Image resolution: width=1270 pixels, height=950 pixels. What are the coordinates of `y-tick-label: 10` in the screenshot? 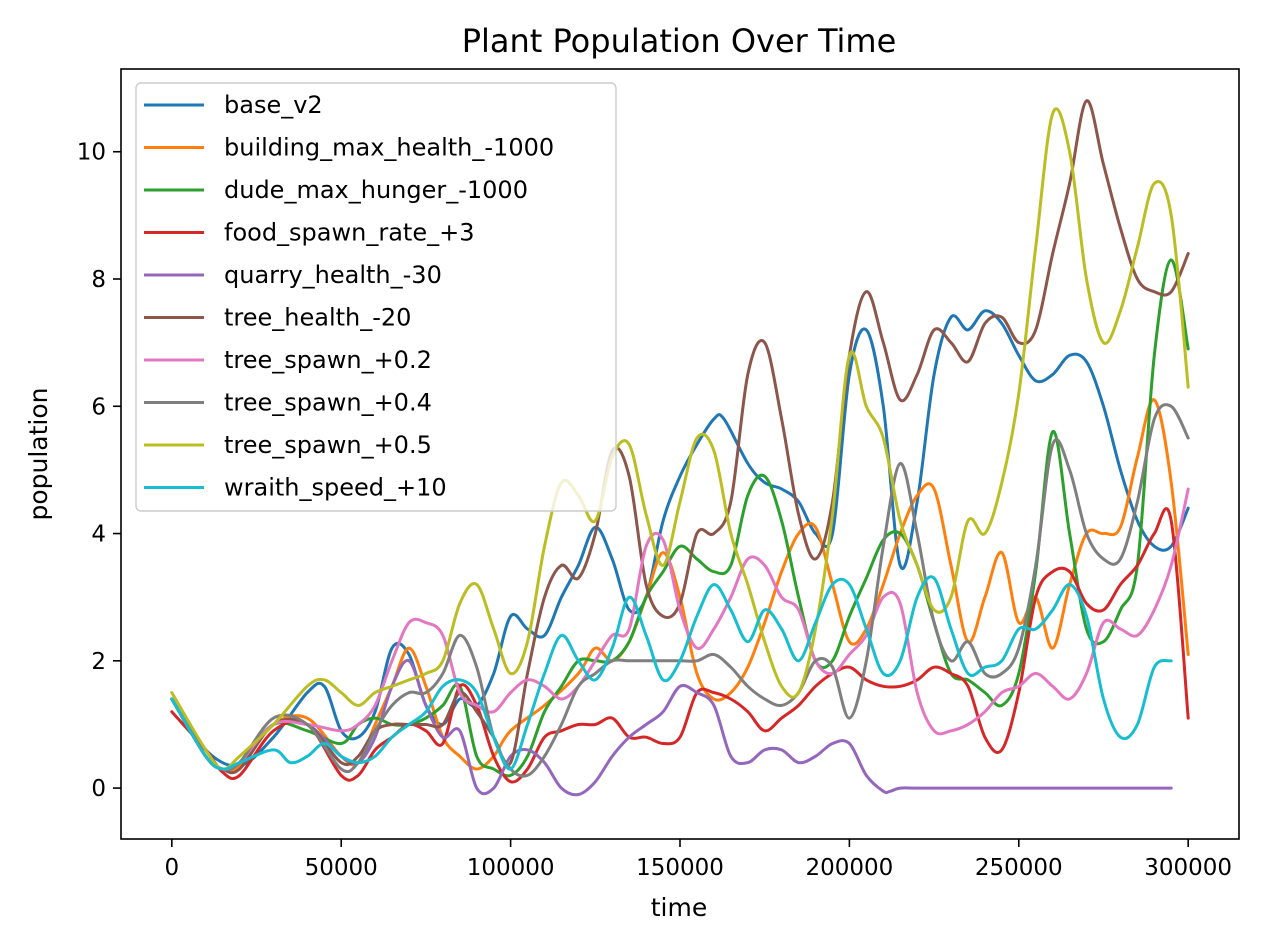 It's located at (91, 153).